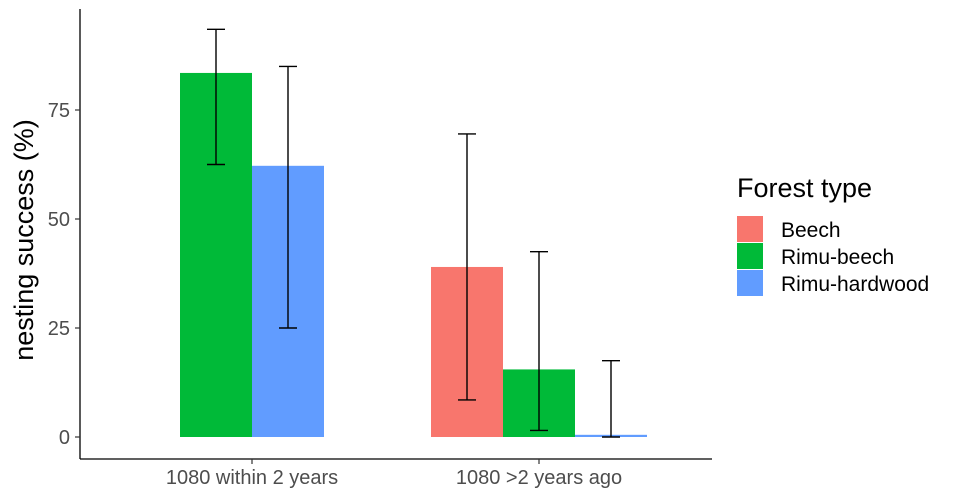 The height and width of the screenshot is (488, 958). What do you see at coordinates (837, 257) in the screenshot?
I see `legend-label-rimu-beech: Rimu-beech` at bounding box center [837, 257].